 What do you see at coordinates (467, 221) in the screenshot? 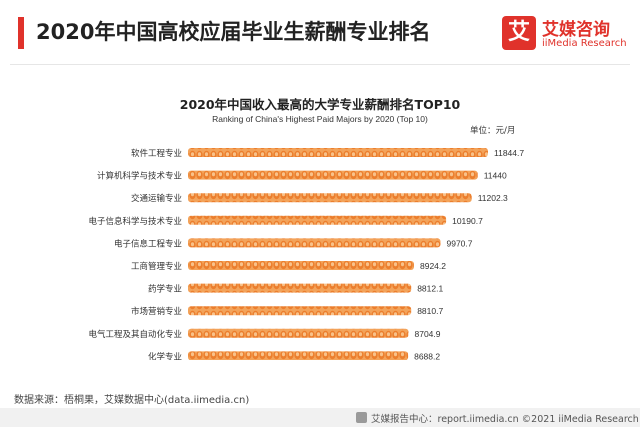
I see `value-label: 10190.7` at bounding box center [467, 221].